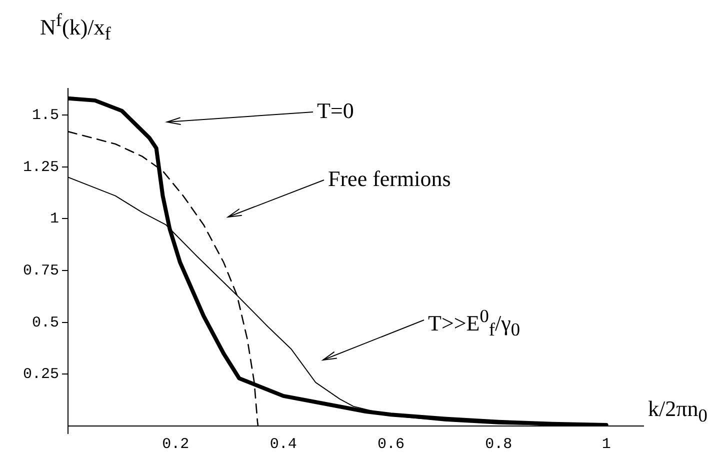 This screenshot has height=464, width=714. I want to click on y-tick-label: 0.25, so click(41, 375).